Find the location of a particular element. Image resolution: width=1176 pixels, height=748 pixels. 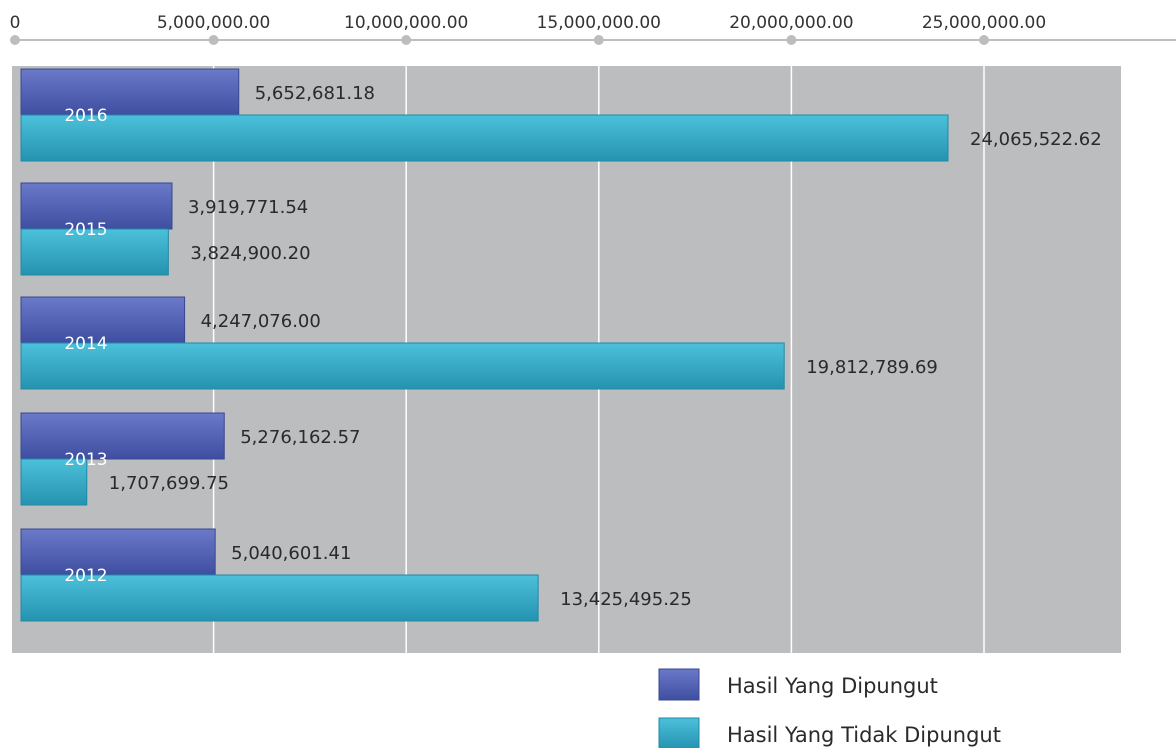

x-tick-label: 15,000,000.00 is located at coordinates (599, 23).